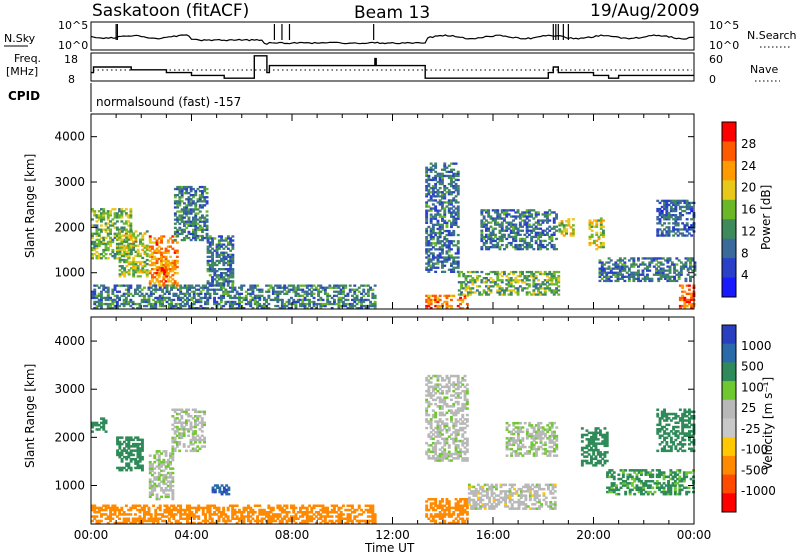 The height and width of the screenshot is (554, 800). I want to click on power-echo-region, so click(220, 261).